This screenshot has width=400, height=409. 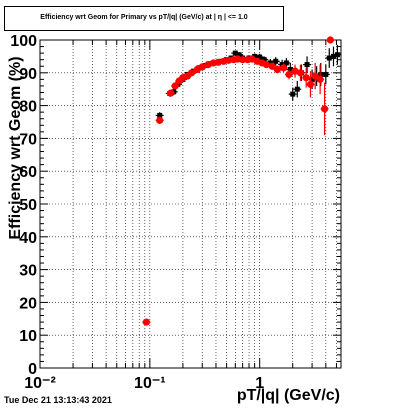 What do you see at coordinates (288, 395) in the screenshot?
I see `x-axis-label: pT/|q| (GeV/c)` at bounding box center [288, 395].